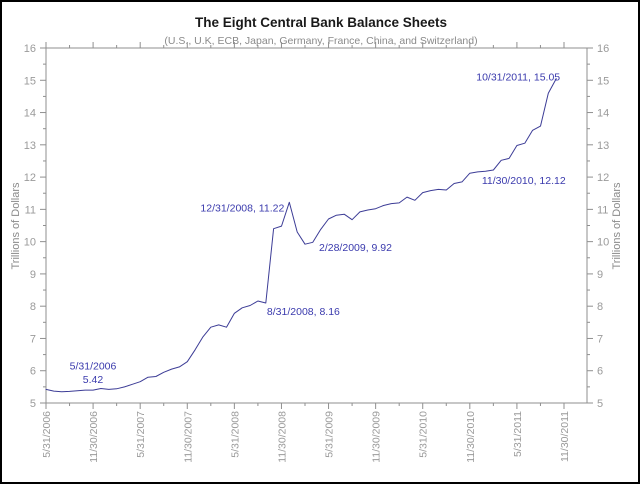 The height and width of the screenshot is (484, 640). Describe the element at coordinates (16, 226) in the screenshot. I see `y-axis-title-left: Trillions of Dollars` at that location.